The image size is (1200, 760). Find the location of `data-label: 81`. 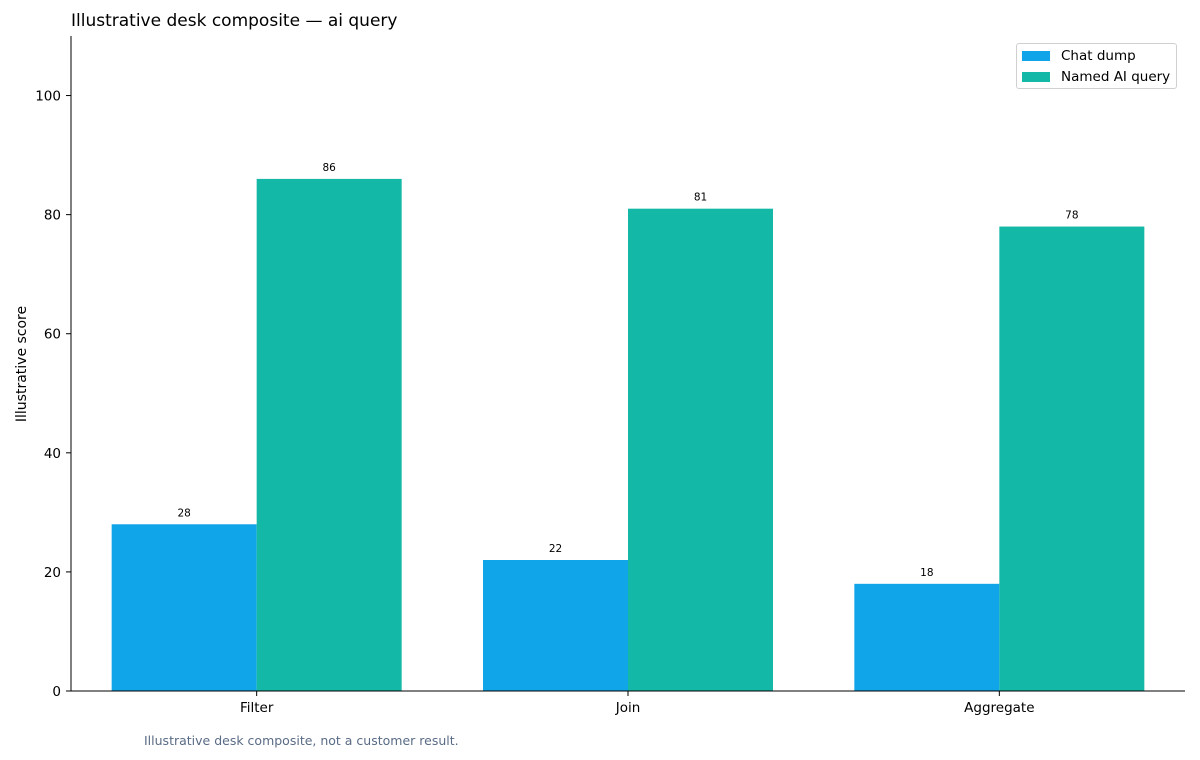

data-label: 81 is located at coordinates (700, 198).